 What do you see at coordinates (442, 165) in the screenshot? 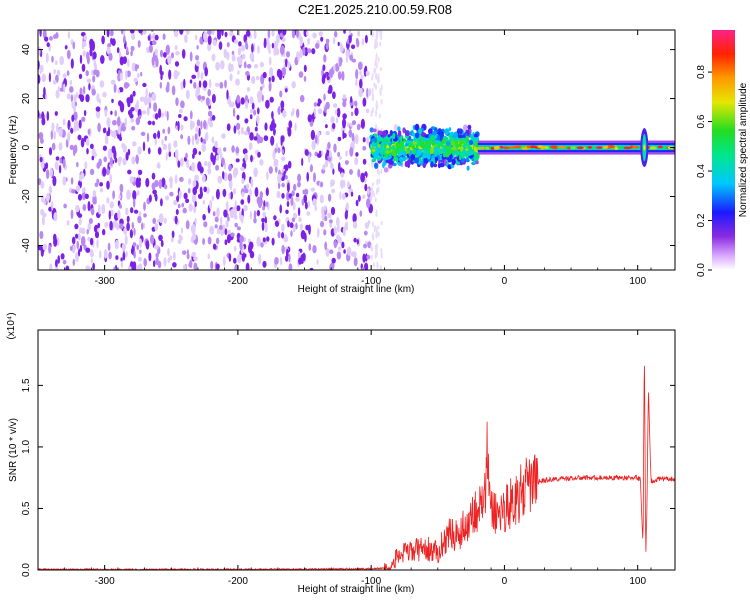
I see `heatmap-cell-2094` at bounding box center [442, 165].